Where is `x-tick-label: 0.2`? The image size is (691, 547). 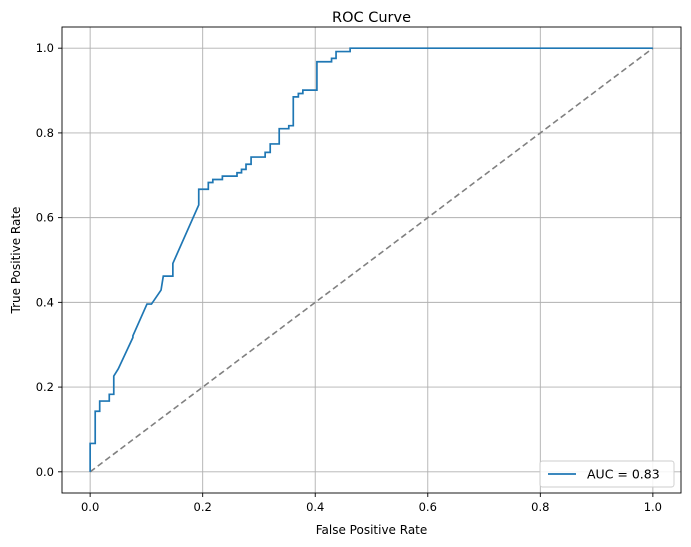 x-tick-label: 0.2 is located at coordinates (203, 507).